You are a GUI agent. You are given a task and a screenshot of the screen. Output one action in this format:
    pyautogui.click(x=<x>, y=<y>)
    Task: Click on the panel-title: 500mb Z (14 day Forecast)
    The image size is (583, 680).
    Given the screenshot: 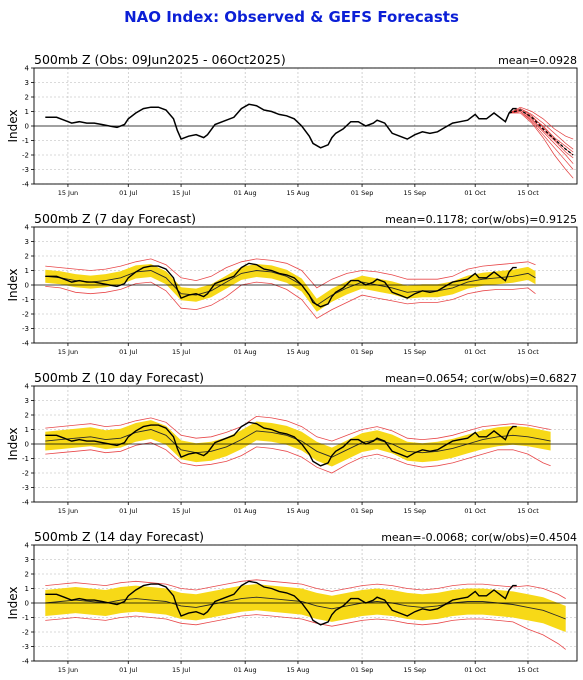 What is the action you would take?
    pyautogui.click(x=119, y=536)
    